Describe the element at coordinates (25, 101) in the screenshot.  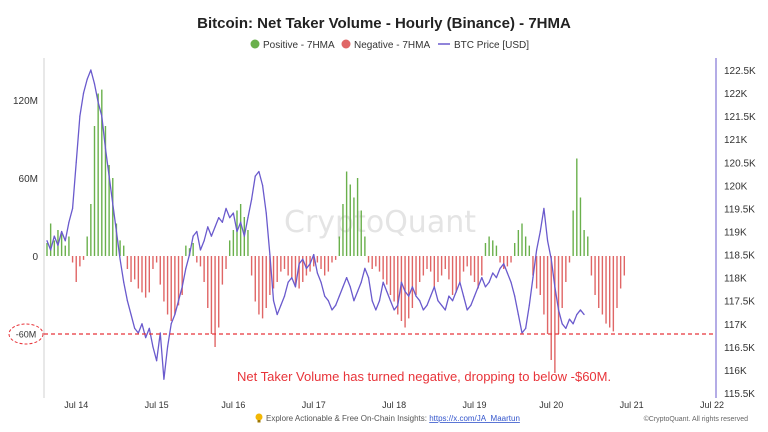
I see `y-left-tick-label: 120M` at that location.